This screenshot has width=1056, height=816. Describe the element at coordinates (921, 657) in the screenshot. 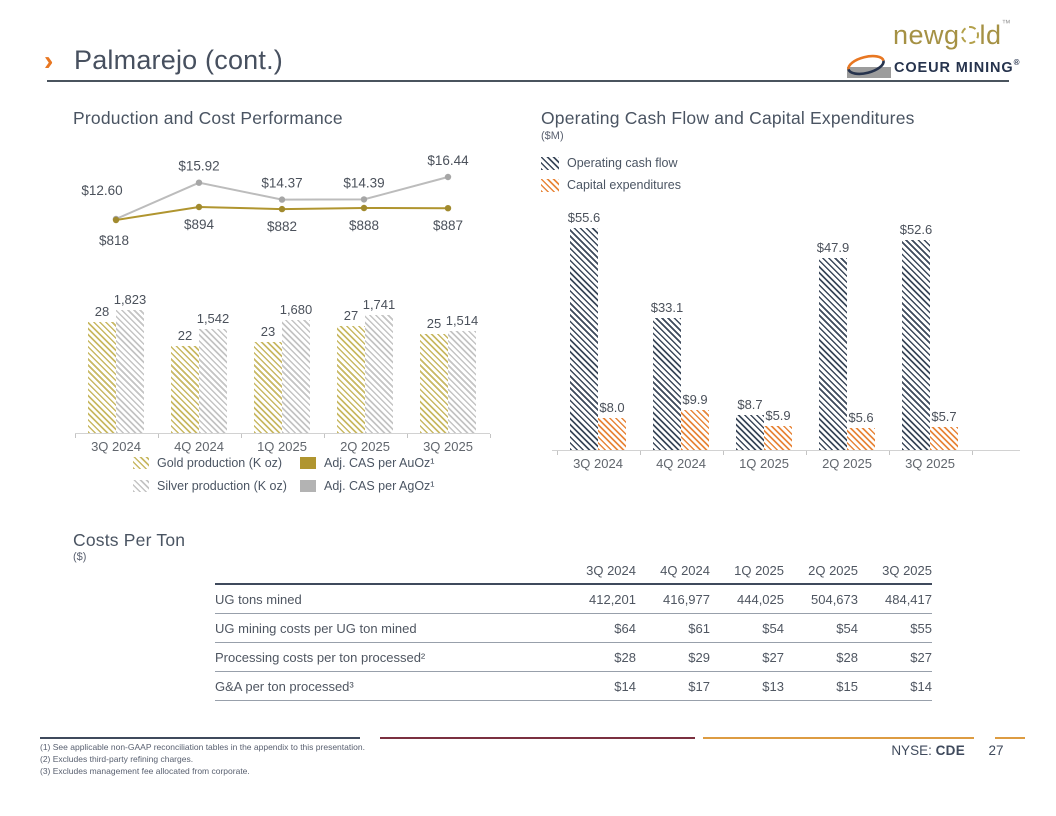

I see `cell-value: $27` at that location.